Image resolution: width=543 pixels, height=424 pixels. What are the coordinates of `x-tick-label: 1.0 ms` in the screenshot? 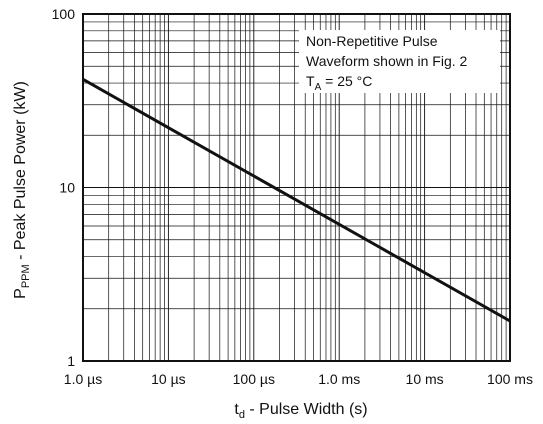 It's located at (339, 379).